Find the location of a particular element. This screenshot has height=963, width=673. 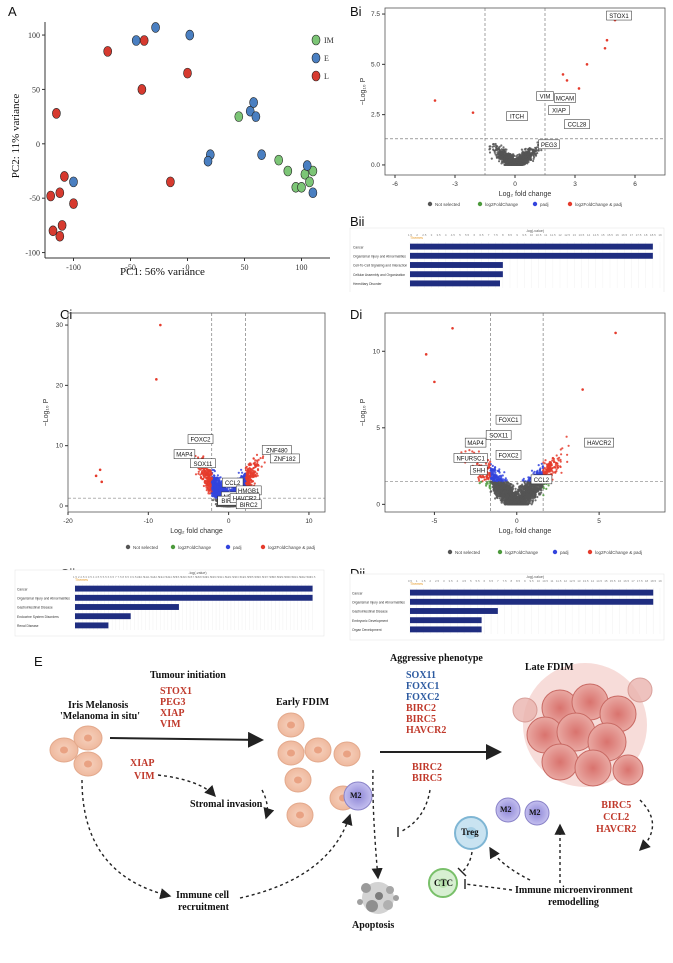

bar-tick-label: 17 is located at coordinates (632, 235).